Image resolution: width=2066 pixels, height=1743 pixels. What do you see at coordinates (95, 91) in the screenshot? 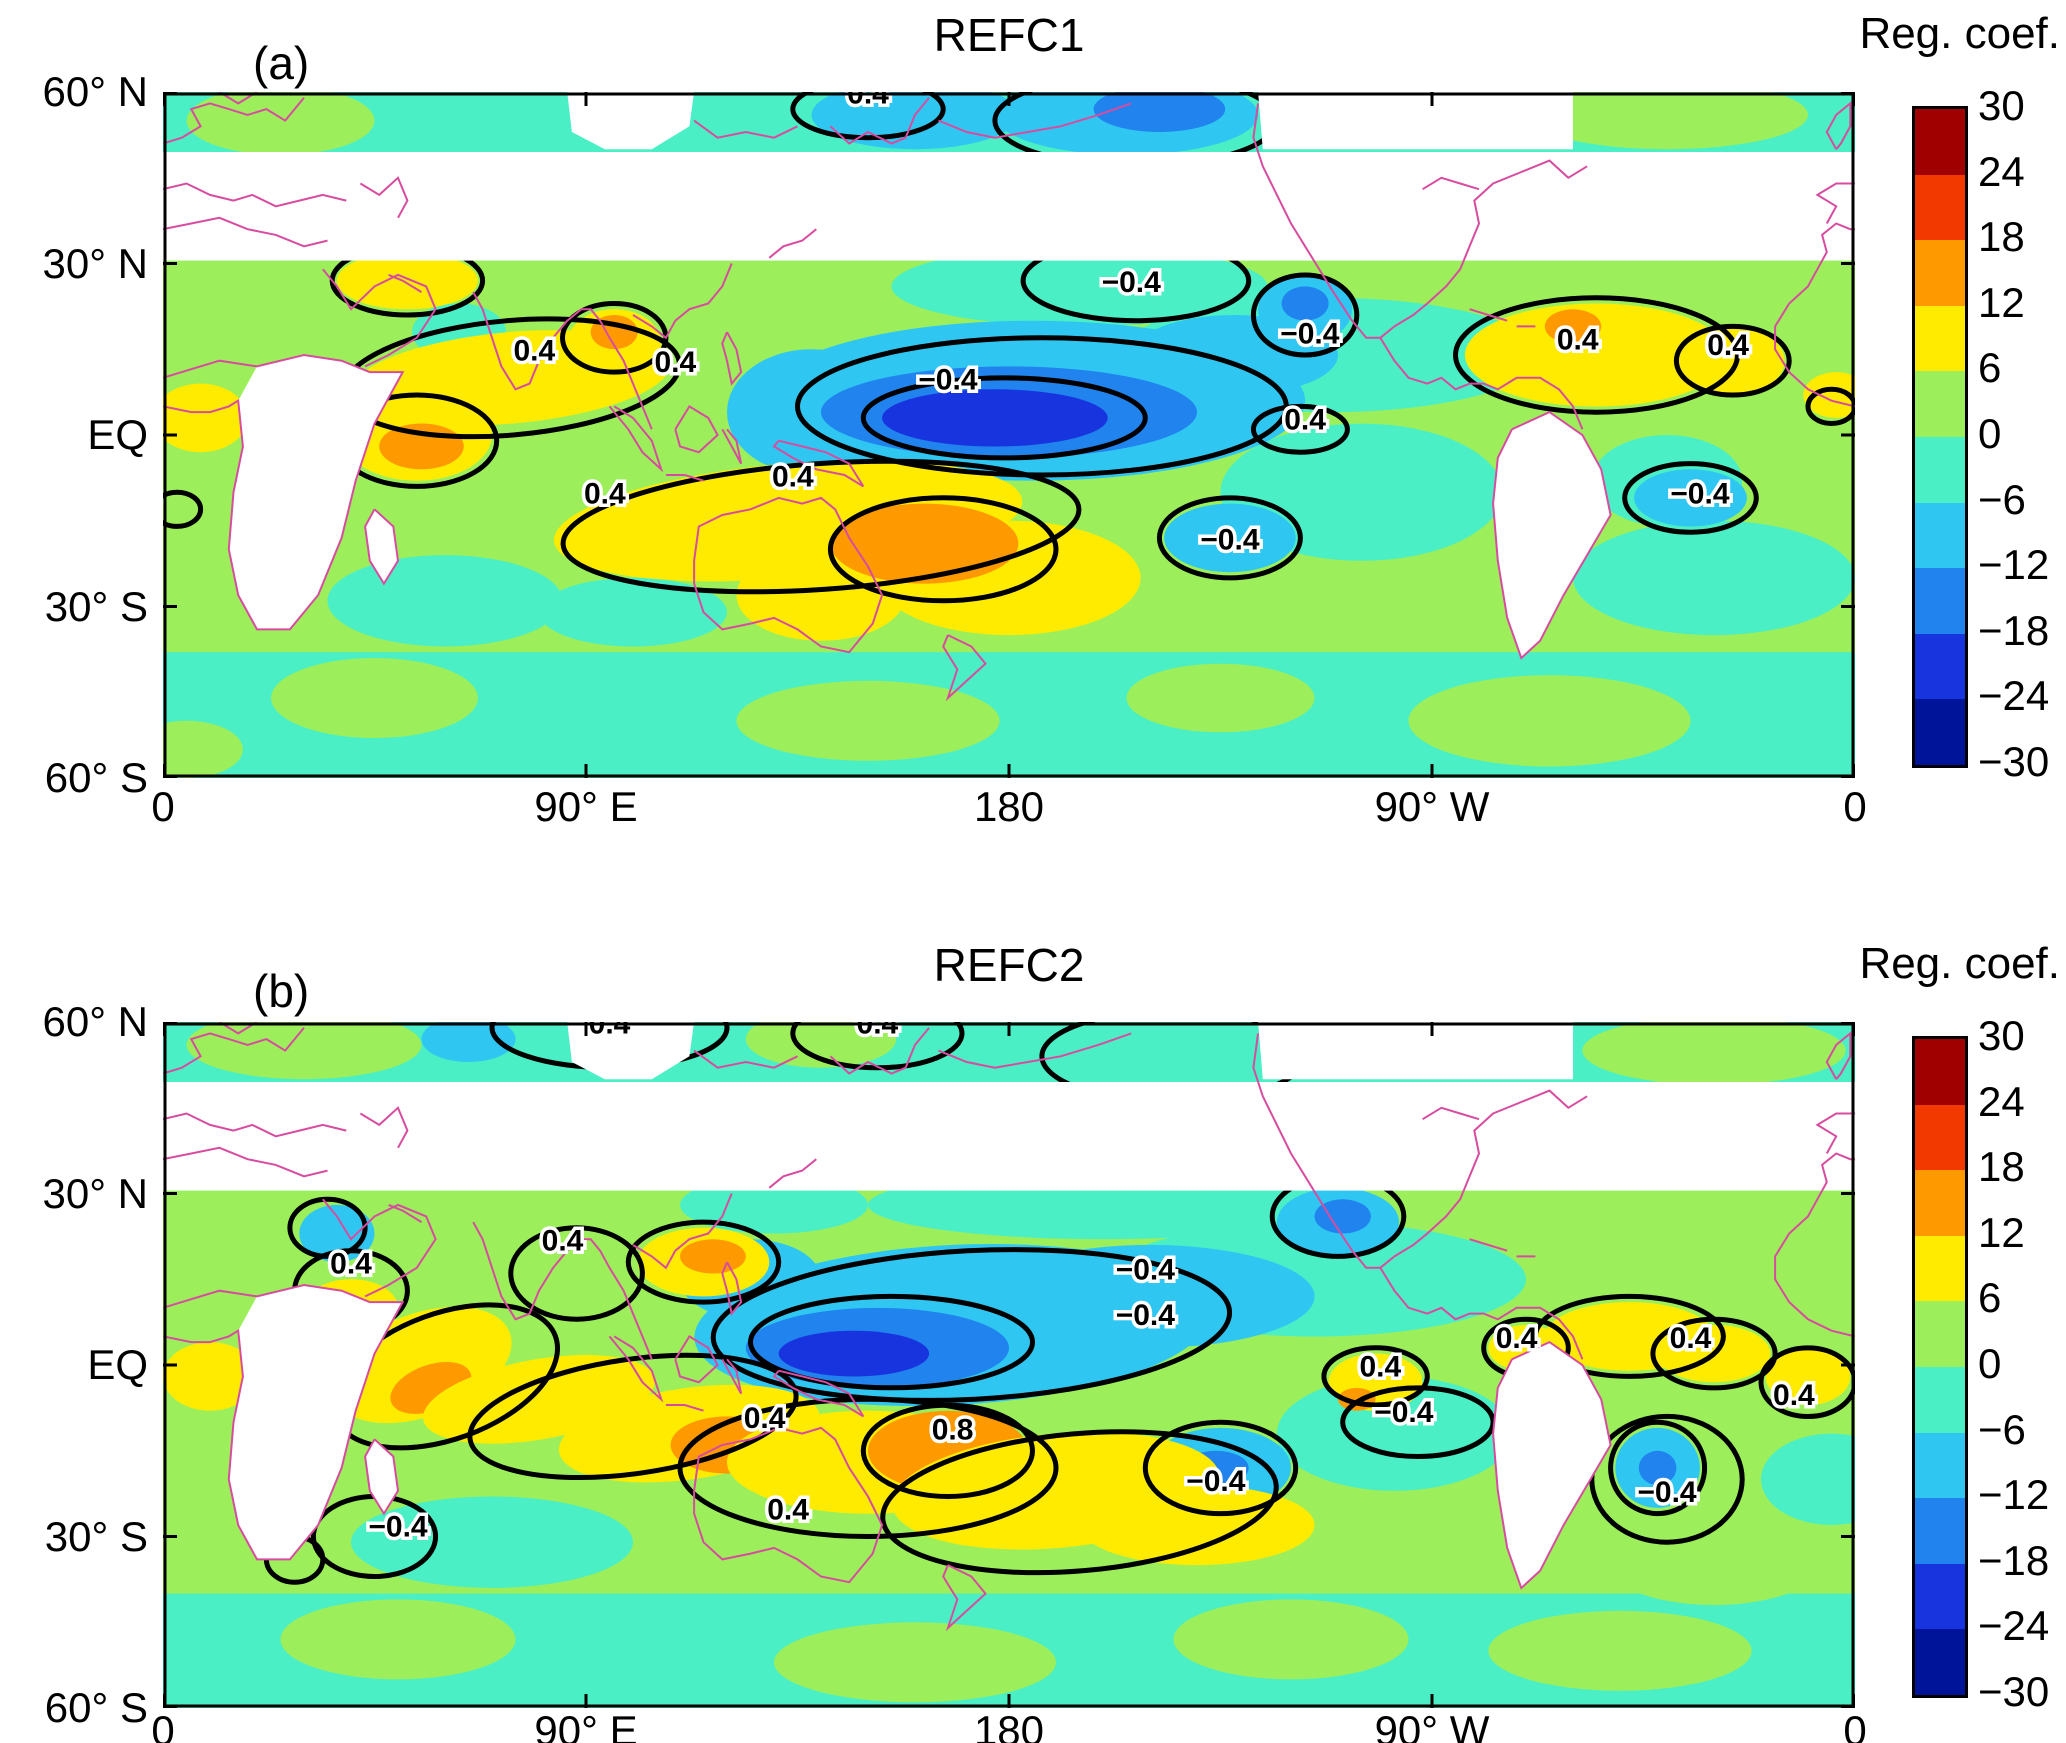
I see `panel-a-ytick-0: 60° N` at bounding box center [95, 91].